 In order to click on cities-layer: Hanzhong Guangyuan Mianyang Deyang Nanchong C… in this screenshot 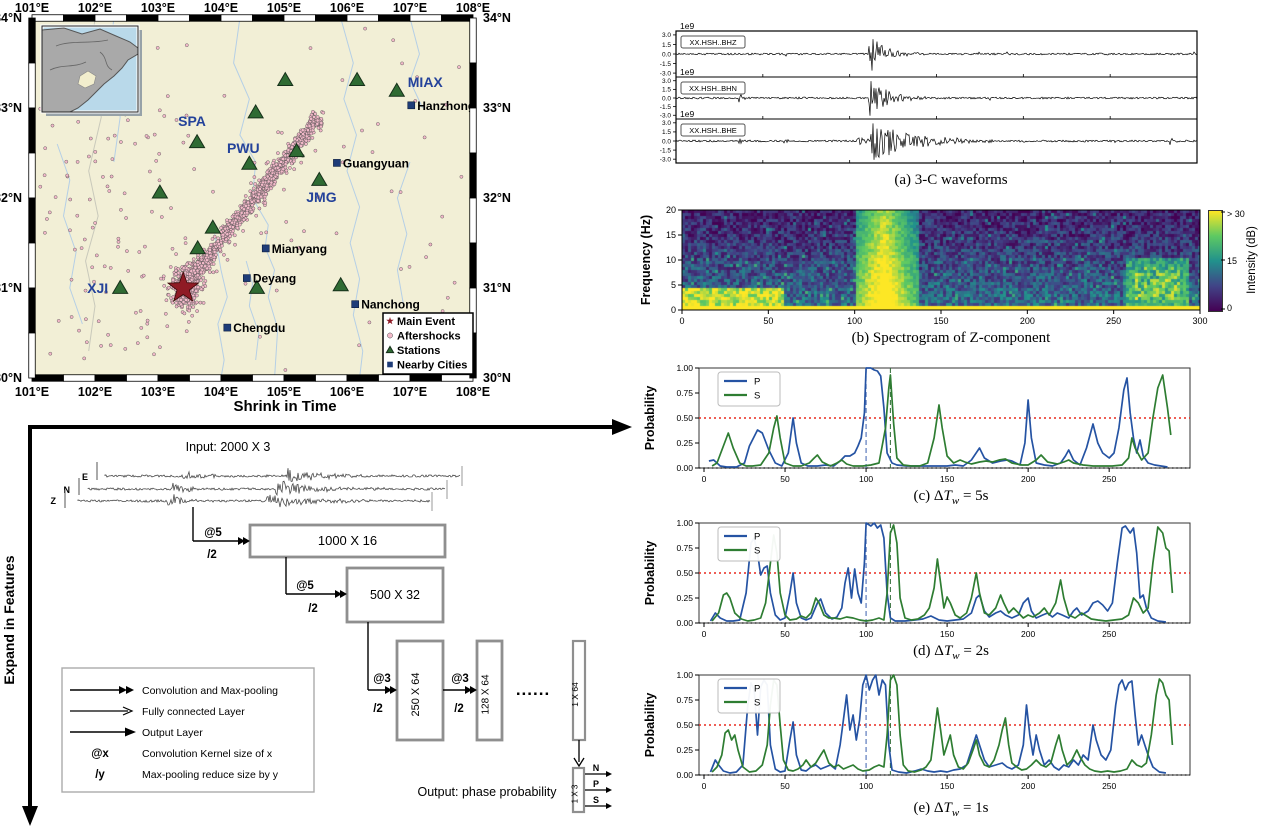, I will do `click(349, 217)`.